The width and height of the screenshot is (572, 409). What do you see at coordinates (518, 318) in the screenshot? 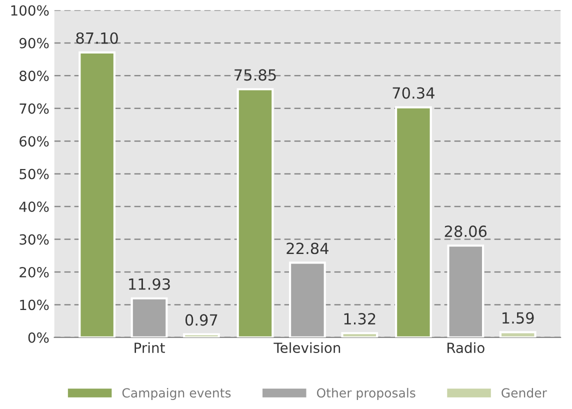
I see `data-label: 1.59` at bounding box center [518, 318].